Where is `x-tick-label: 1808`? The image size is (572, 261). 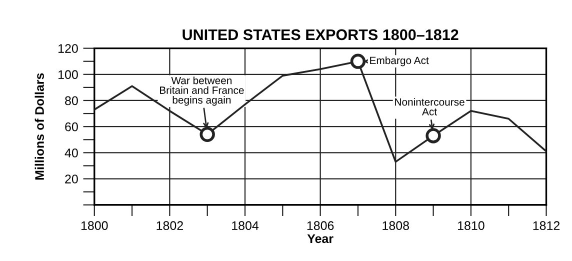 x-tick-label: 1808 is located at coordinates (395, 225).